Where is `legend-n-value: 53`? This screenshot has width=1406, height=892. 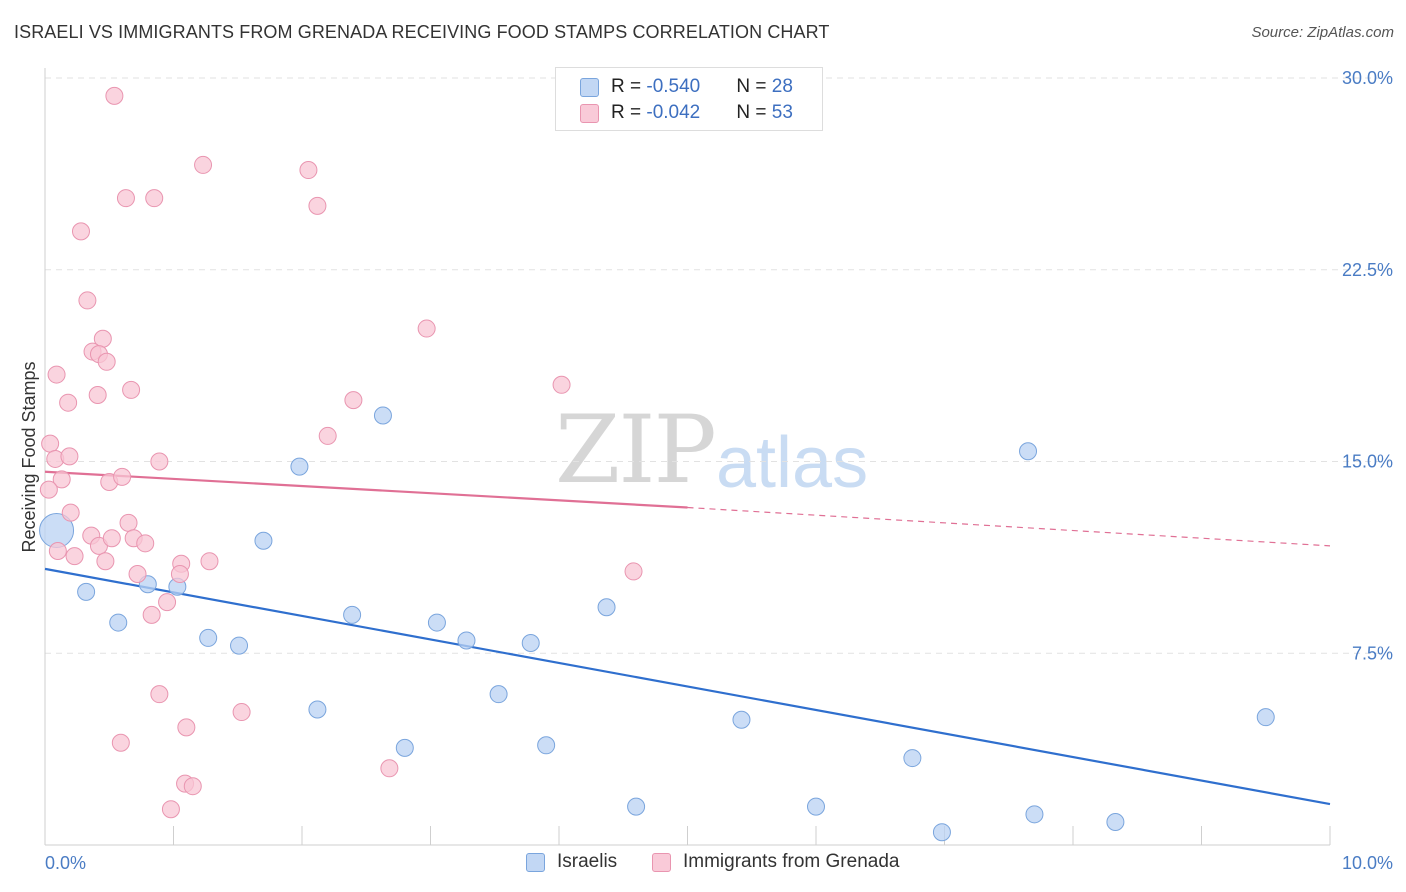 legend-n-value: 53 is located at coordinates (782, 112).